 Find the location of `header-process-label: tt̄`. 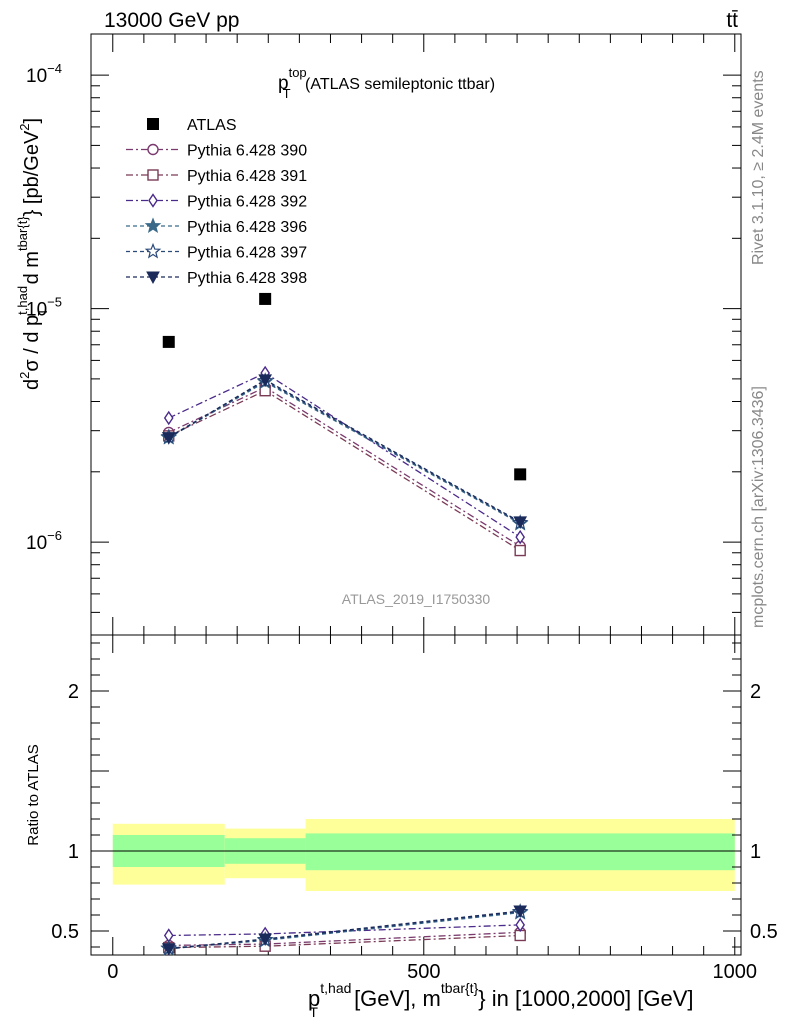

header-process-label: tt̄ is located at coordinates (732, 20).